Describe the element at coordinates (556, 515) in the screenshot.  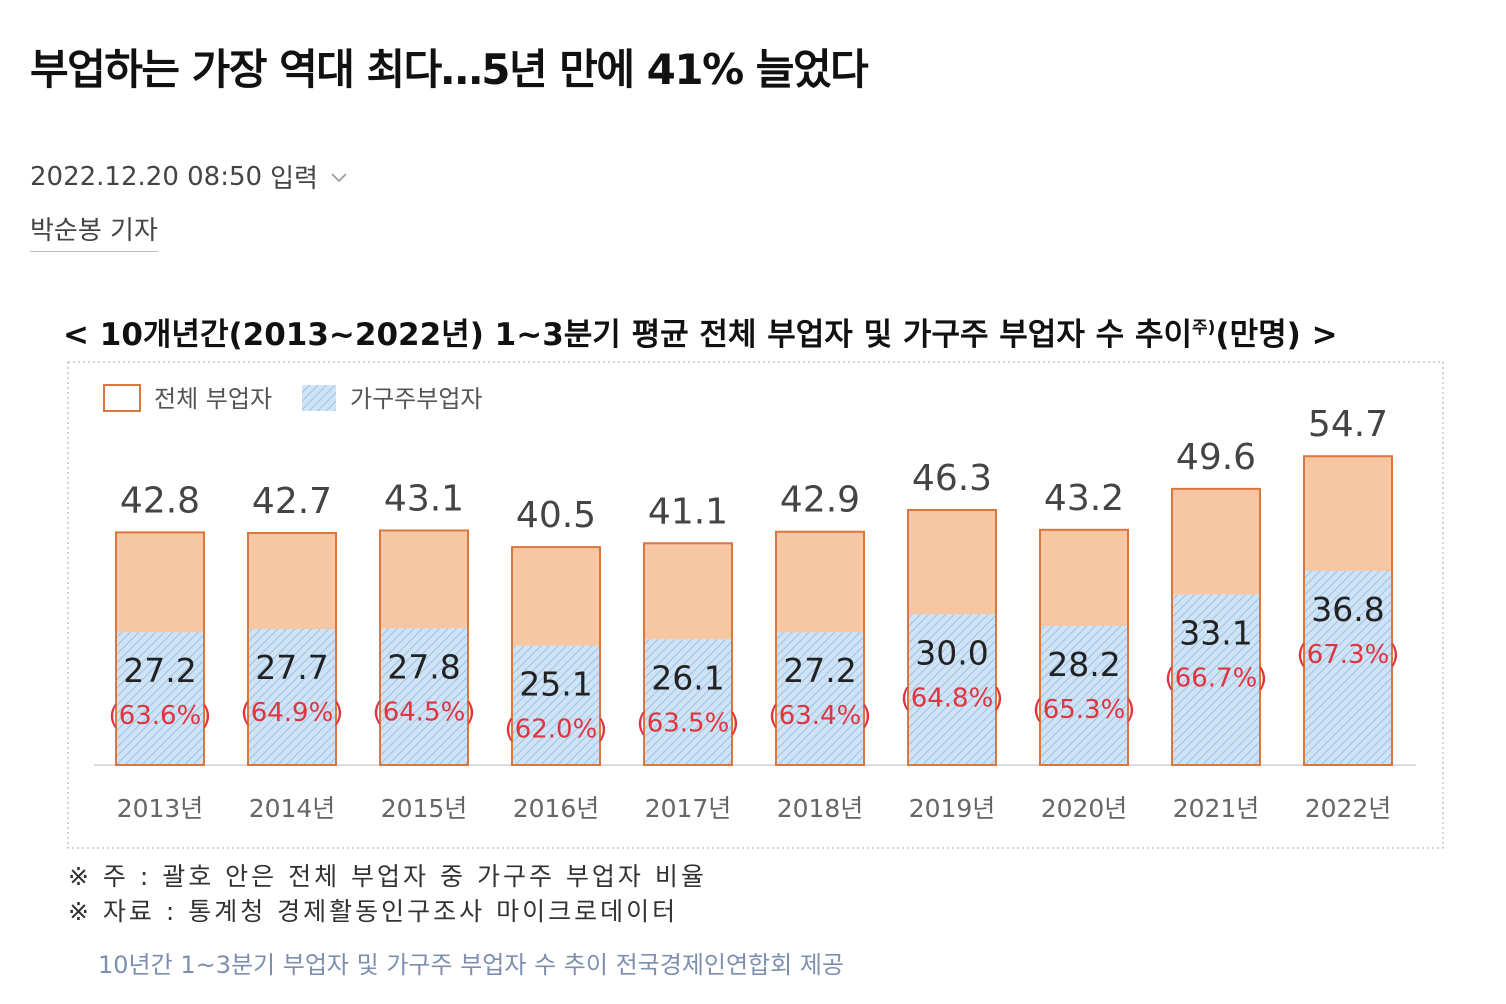
I see `data-label-total: 40.5` at that location.